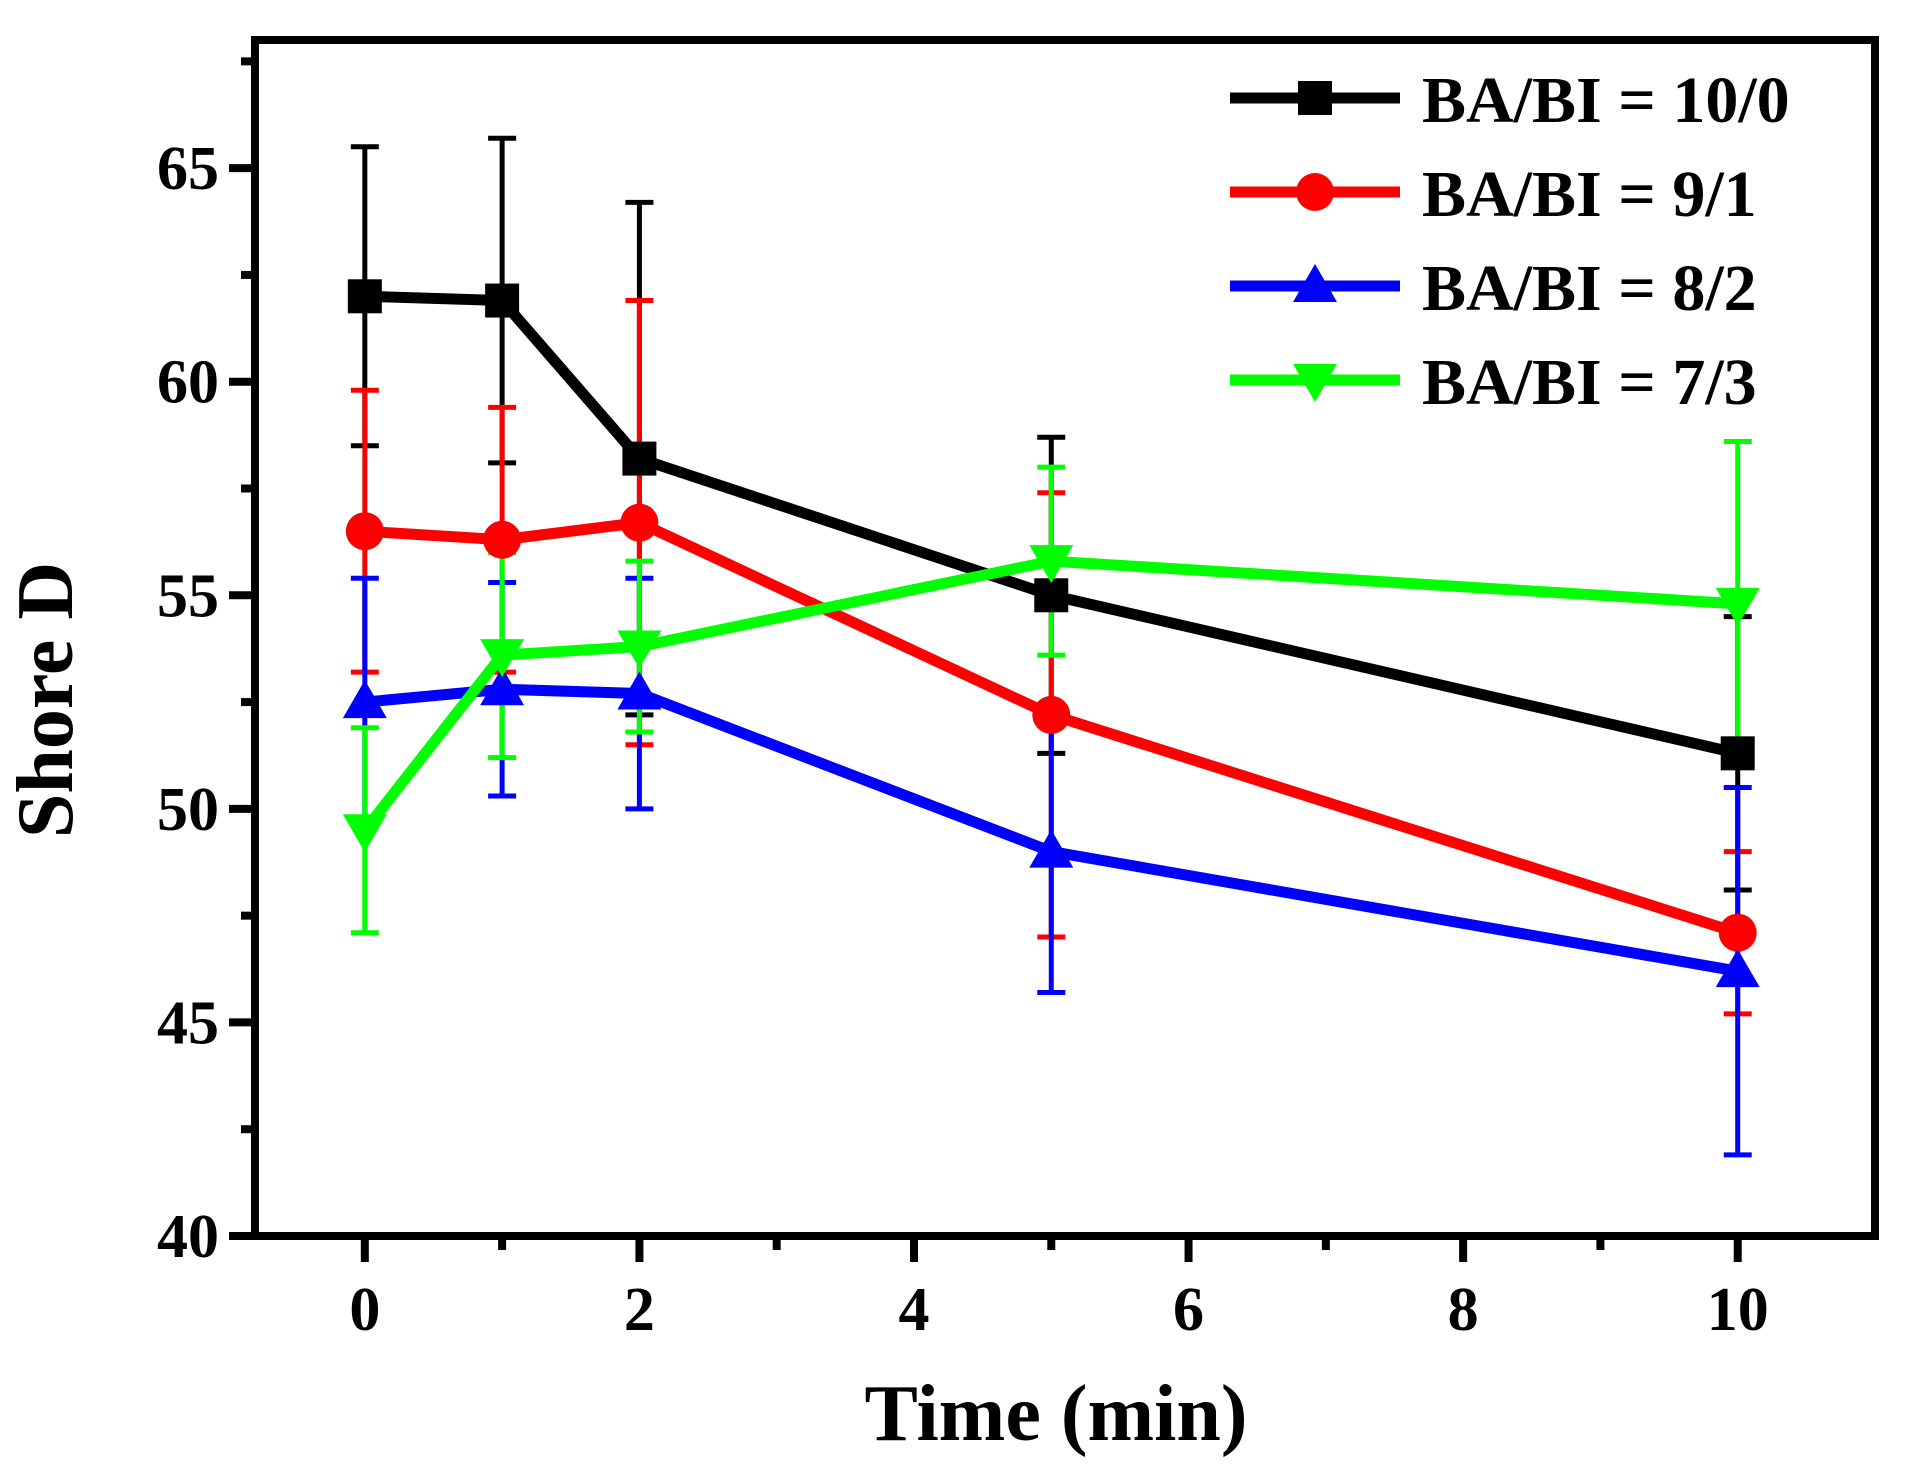 This screenshot has height=1483, width=1906. I want to click on x-axis-title: Time (min), so click(1056, 1414).